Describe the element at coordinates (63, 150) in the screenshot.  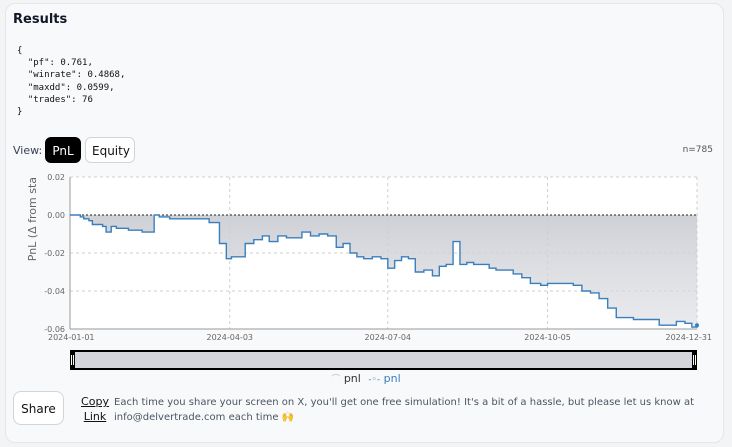
I see `pnl-view-button: PnL` at that location.